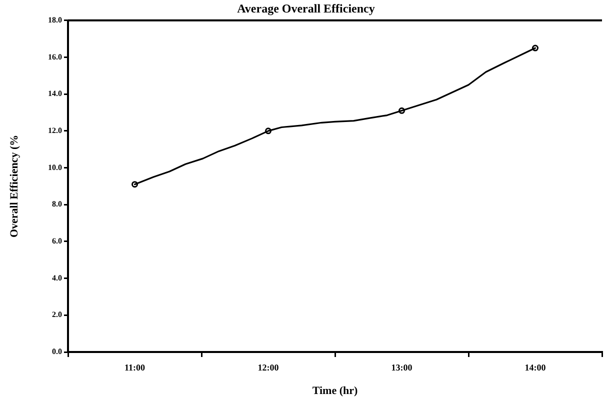  I want to click on y-tick-label: 16.0, so click(55, 57).